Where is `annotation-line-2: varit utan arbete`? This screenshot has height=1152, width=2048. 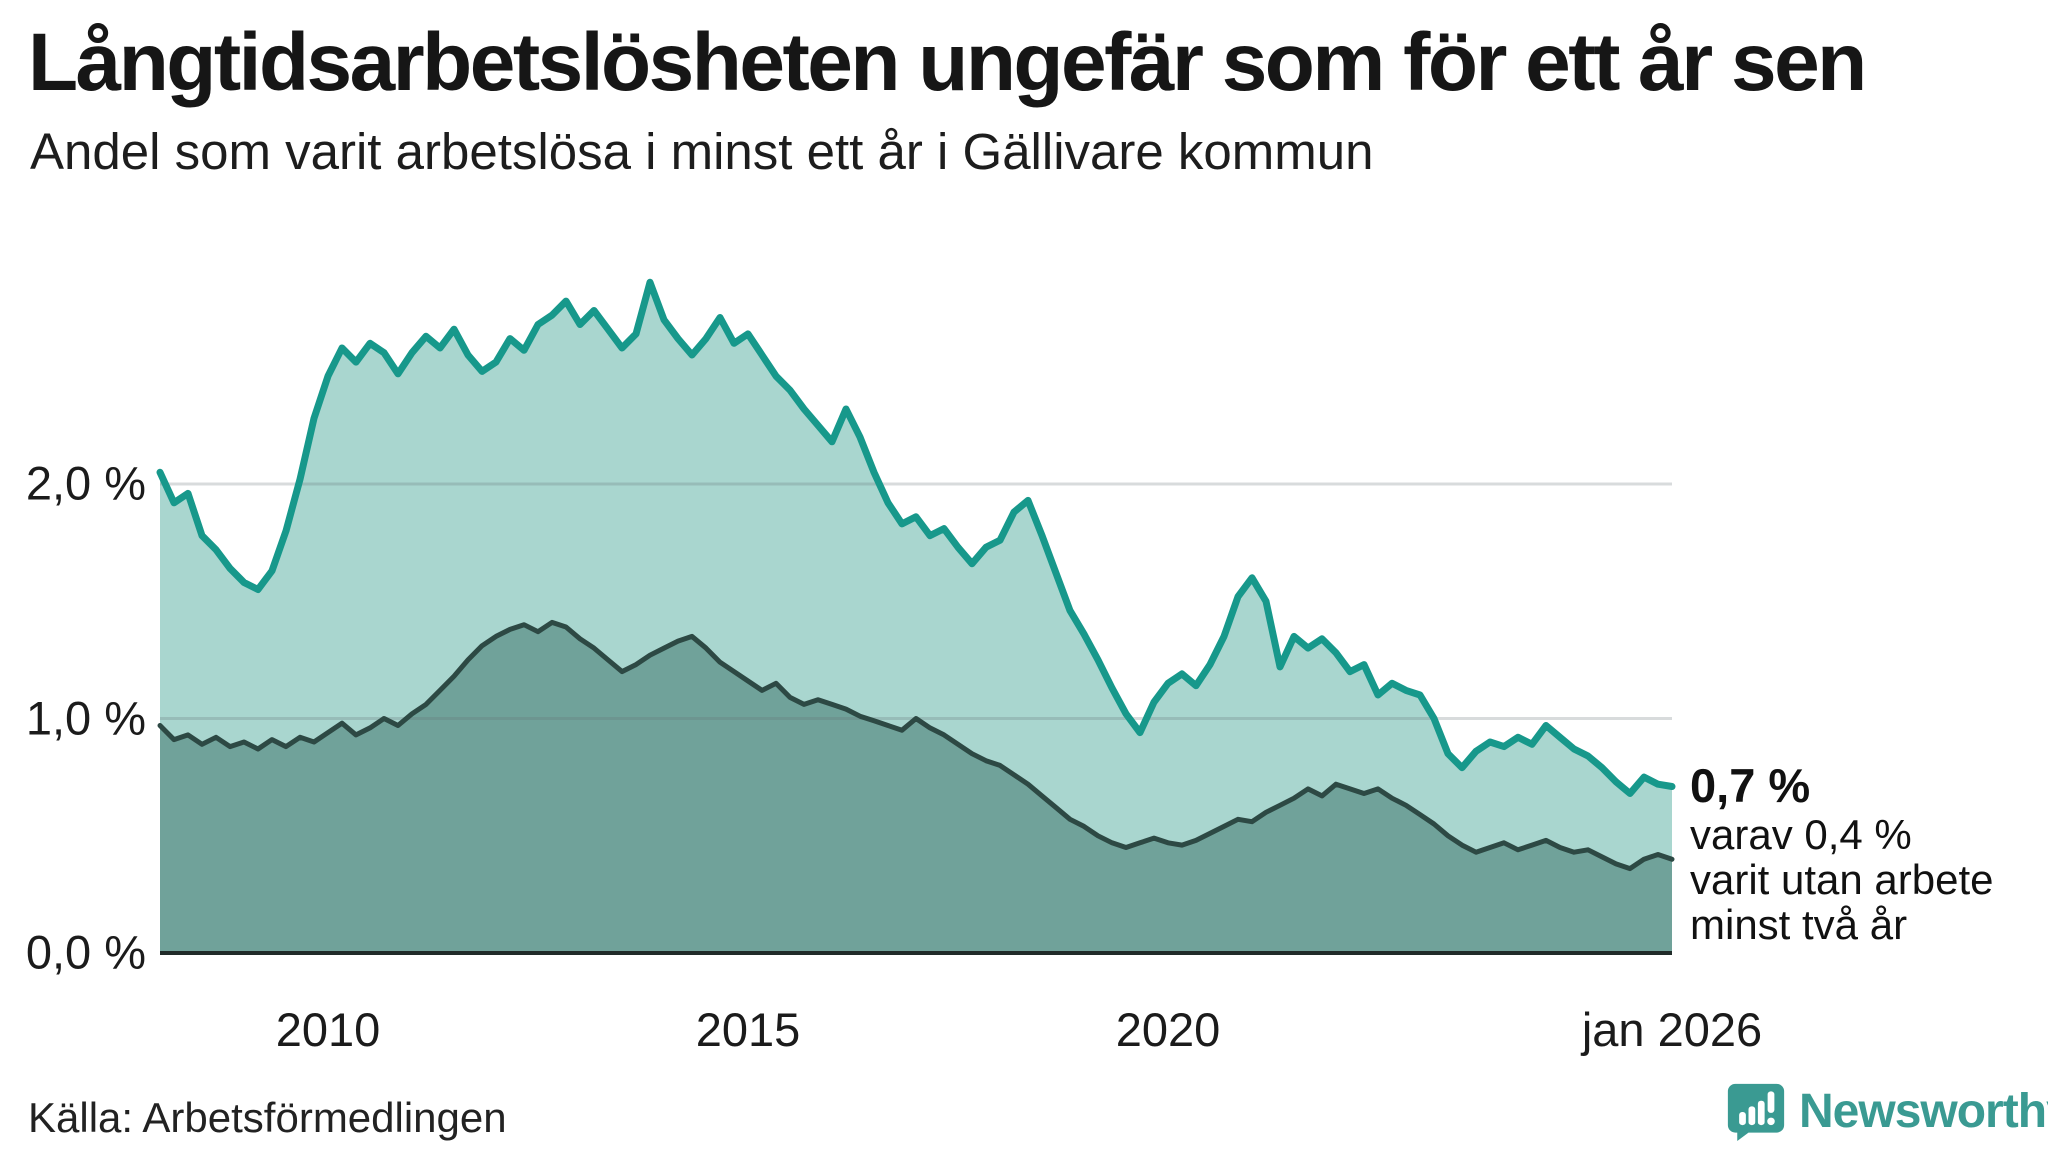 annotation-line-2: varit utan arbete is located at coordinates (1842, 879).